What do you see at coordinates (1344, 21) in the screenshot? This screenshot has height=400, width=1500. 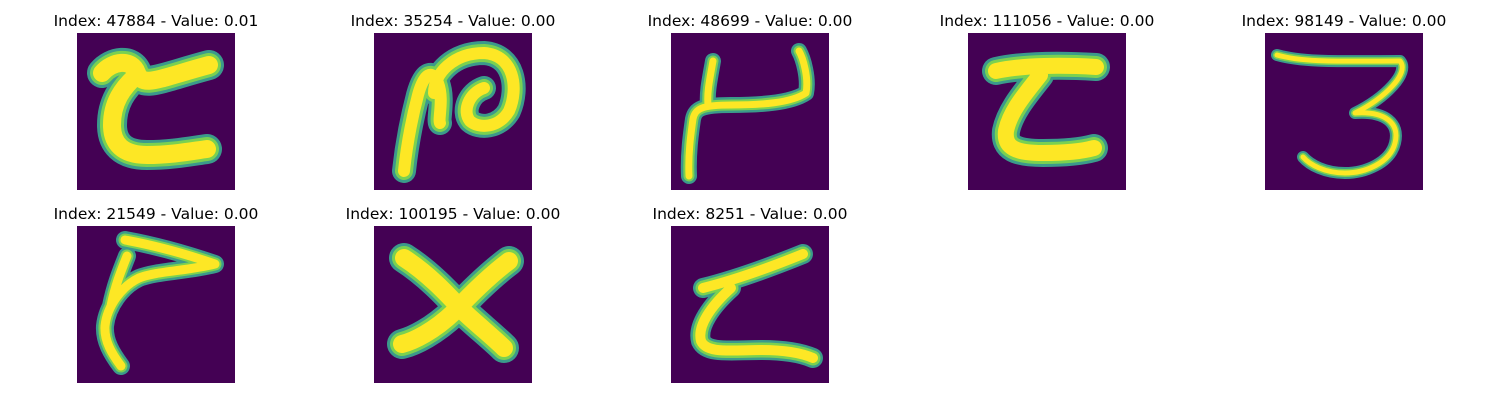 I see `panel-title: Index: 98149 - Value: 0.00` at bounding box center [1344, 21].